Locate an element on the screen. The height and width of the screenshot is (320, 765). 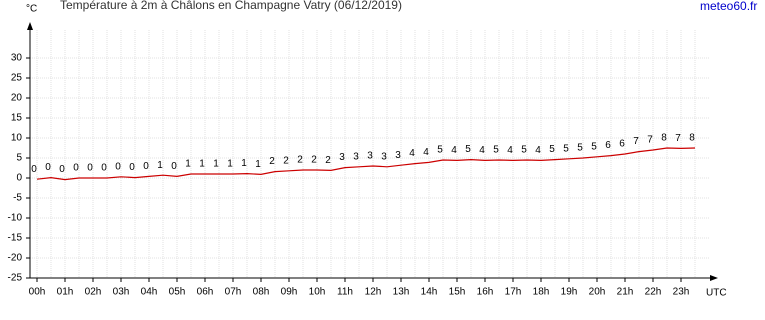
x-tick-label: 21h is located at coordinates (625, 292).